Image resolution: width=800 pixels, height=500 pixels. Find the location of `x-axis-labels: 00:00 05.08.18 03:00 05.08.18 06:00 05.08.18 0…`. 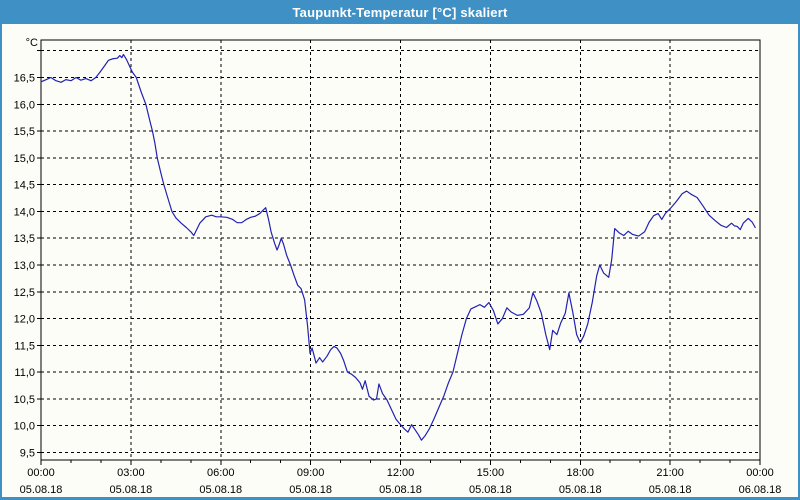

x-axis-labels: 00:00 05.08.18 03:00 05.08.18 06:00 05.08.18 0… is located at coordinates (401, 478).